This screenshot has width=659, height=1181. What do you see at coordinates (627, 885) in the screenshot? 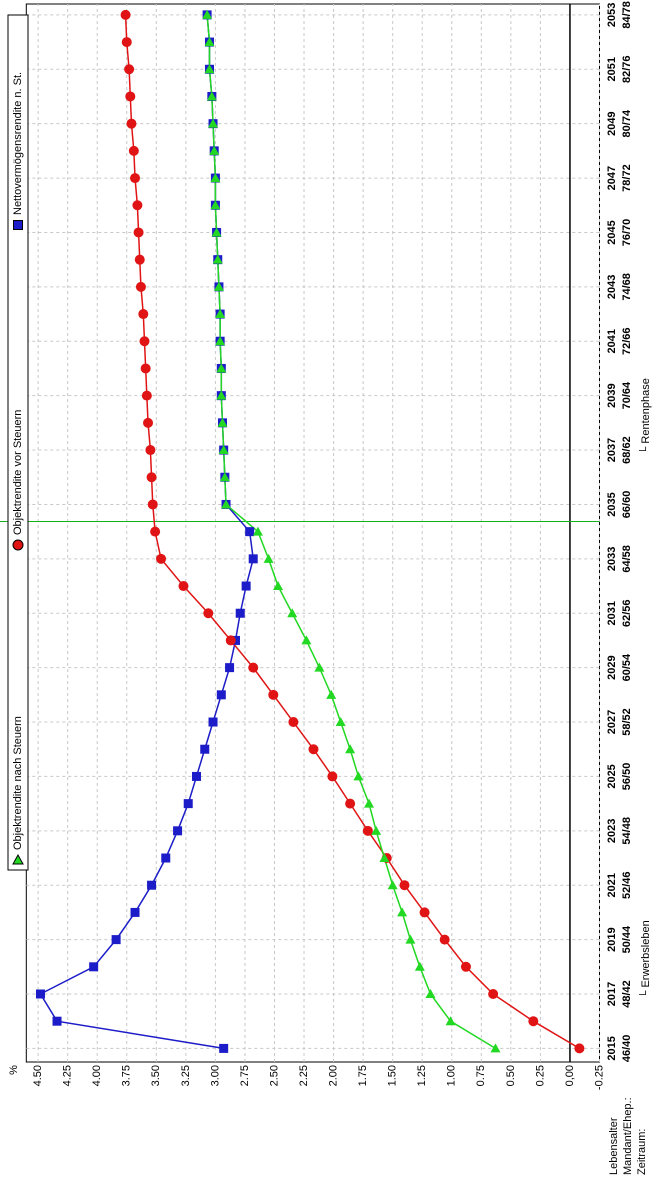
I see `age-label: 52/46` at bounding box center [627, 885].